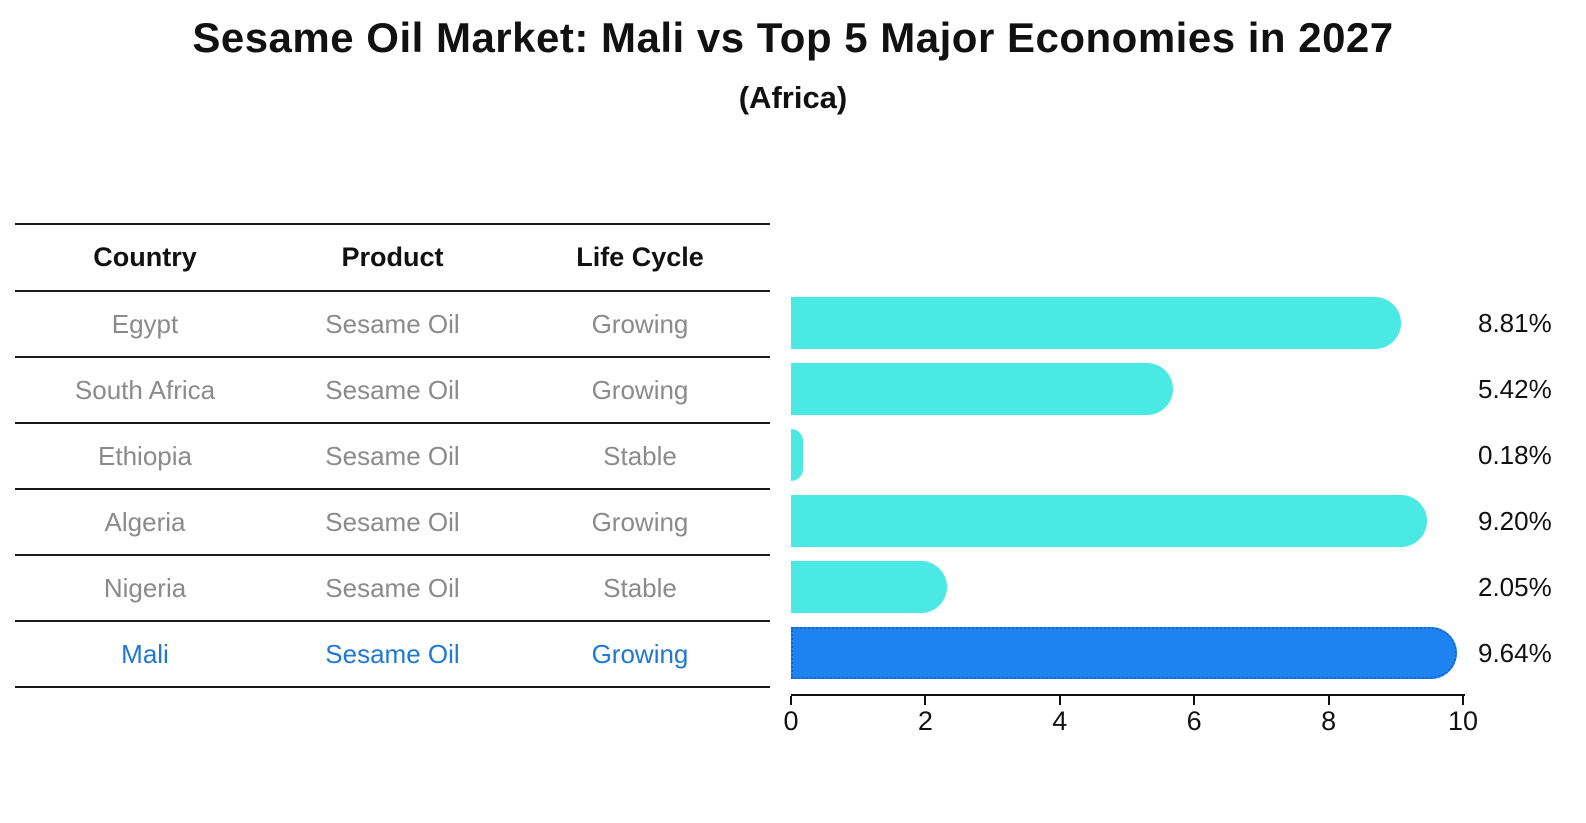  Describe the element at coordinates (982, 389) in the screenshot. I see `bar-south-africa` at that location.